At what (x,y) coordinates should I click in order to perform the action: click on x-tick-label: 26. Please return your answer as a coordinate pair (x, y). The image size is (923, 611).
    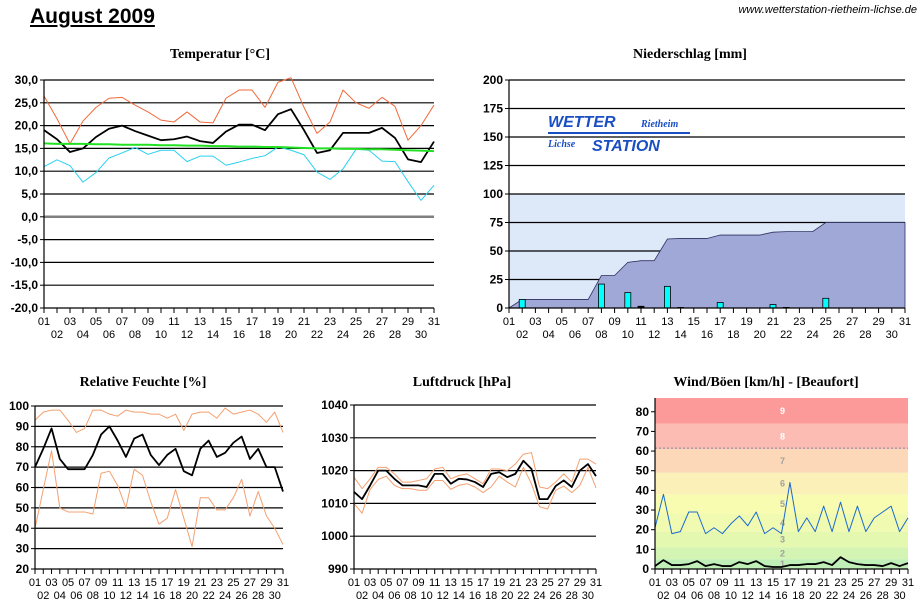
    Looking at the image, I should click on (839, 335).